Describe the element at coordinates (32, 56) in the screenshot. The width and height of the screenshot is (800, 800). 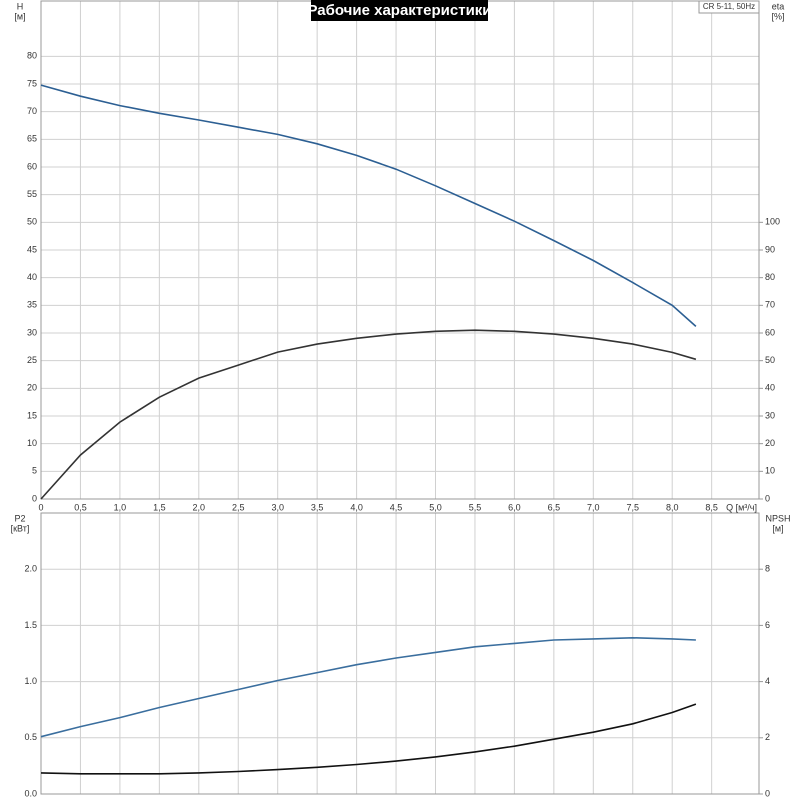
I see `y-tick-label: 80` at that location.